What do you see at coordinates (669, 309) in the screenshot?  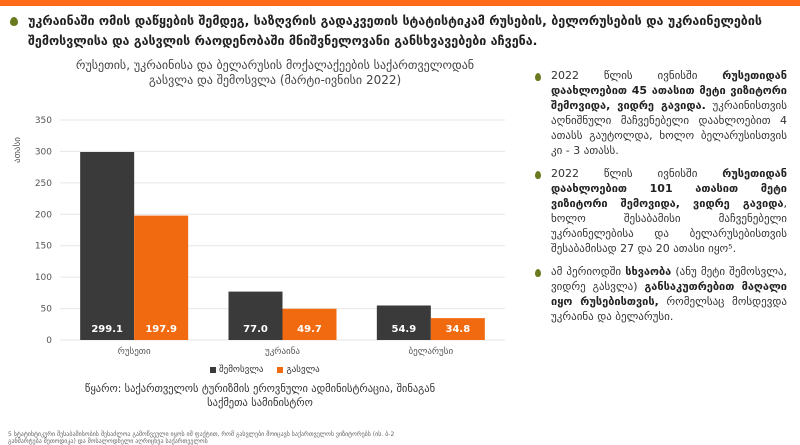 I see `finding-run: რომელსაც მოსდევდა უკრაინა და ბელარუსი.` at bounding box center [669, 309].